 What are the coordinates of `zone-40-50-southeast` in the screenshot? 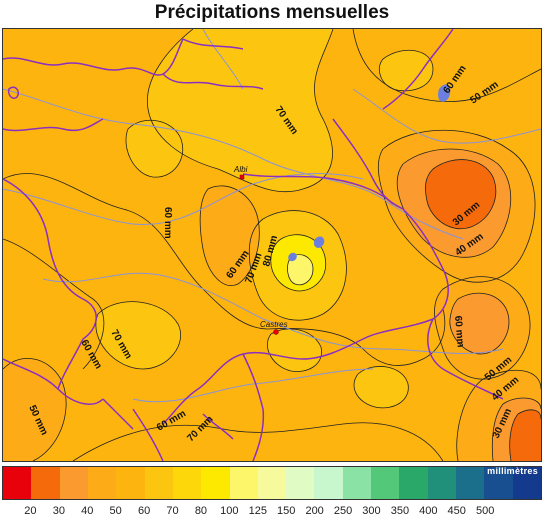 It's located at (479, 323).